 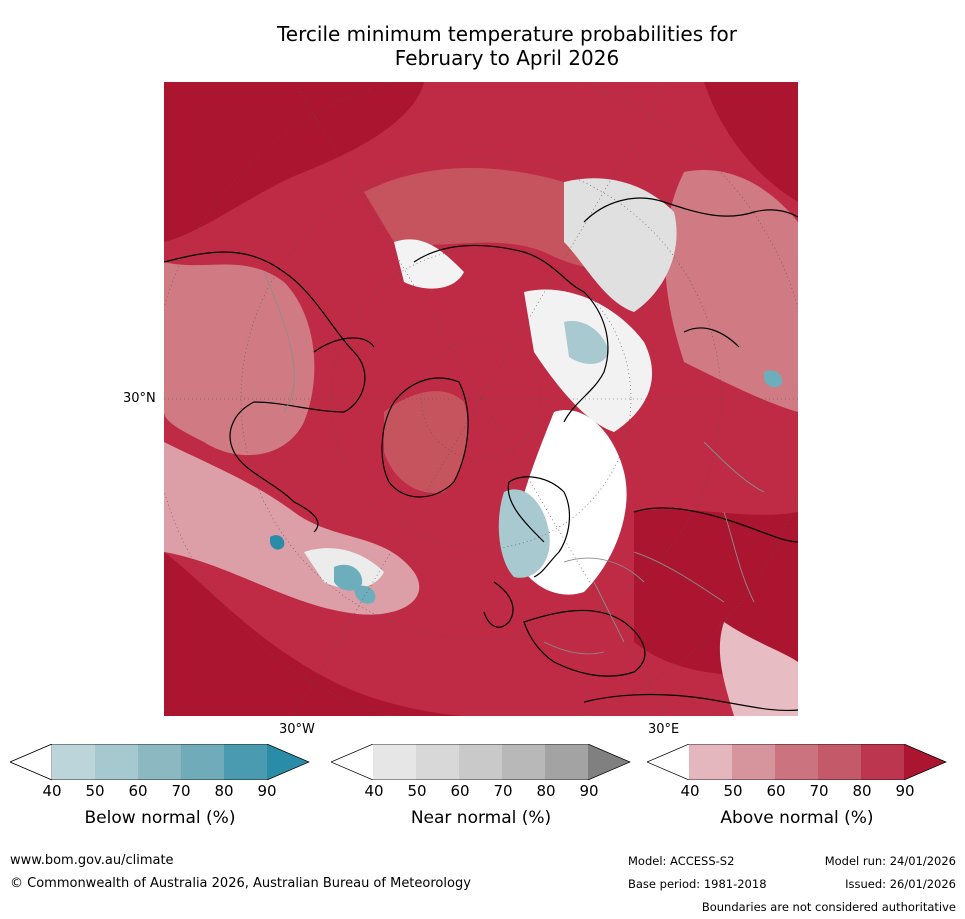 What do you see at coordinates (697, 884) in the screenshot?
I see `base-period-text: Base period: 1981-2018` at bounding box center [697, 884].